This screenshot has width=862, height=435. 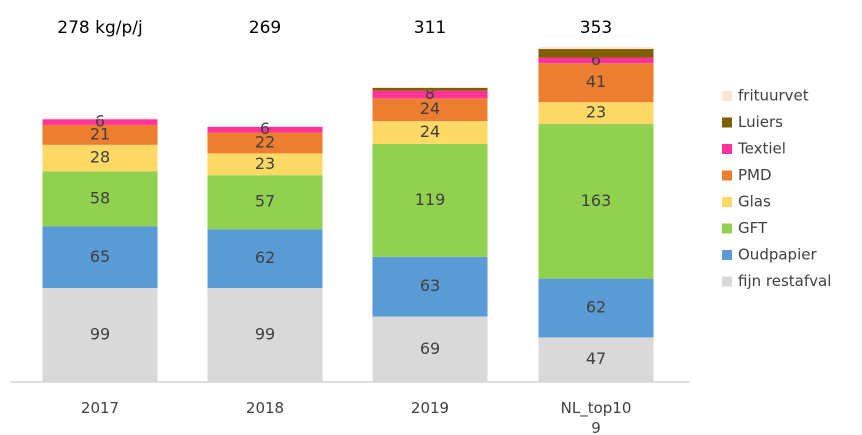 I want to click on legend-label: frituurvet, so click(x=773, y=96).